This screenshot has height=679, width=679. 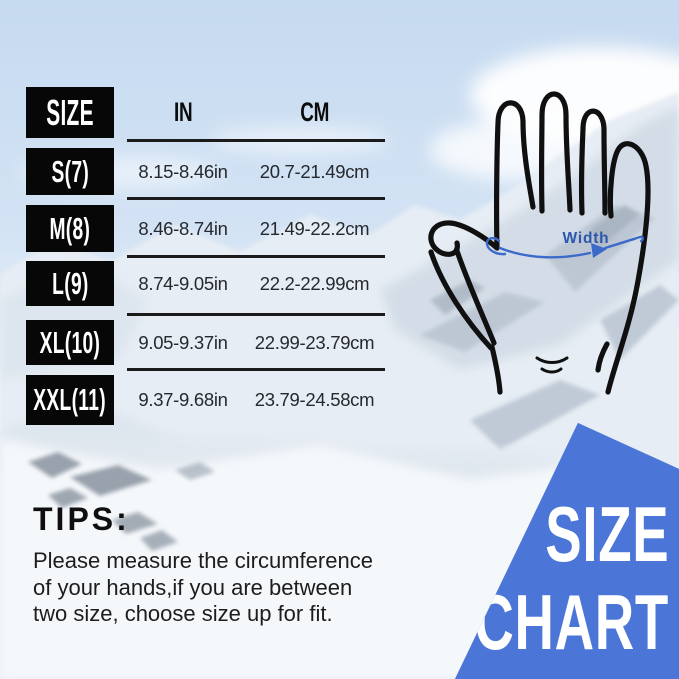 What do you see at coordinates (314, 171) in the screenshot?
I see `range-cm: 20.7-21.49cm` at bounding box center [314, 171].